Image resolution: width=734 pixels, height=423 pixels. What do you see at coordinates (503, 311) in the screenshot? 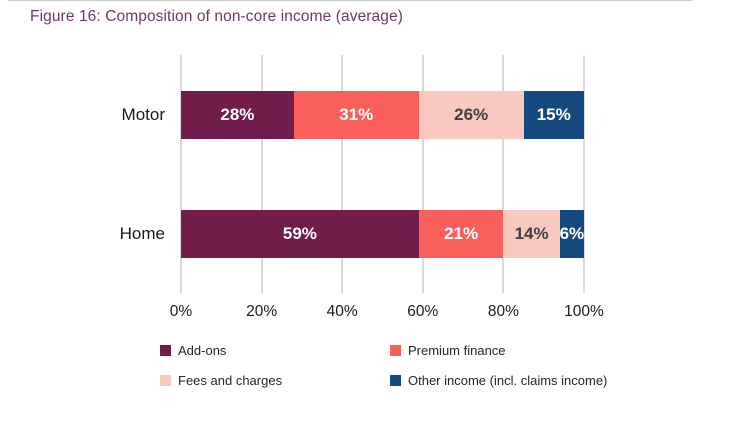
I see `x-axis-tick-label: 80%` at bounding box center [503, 311].